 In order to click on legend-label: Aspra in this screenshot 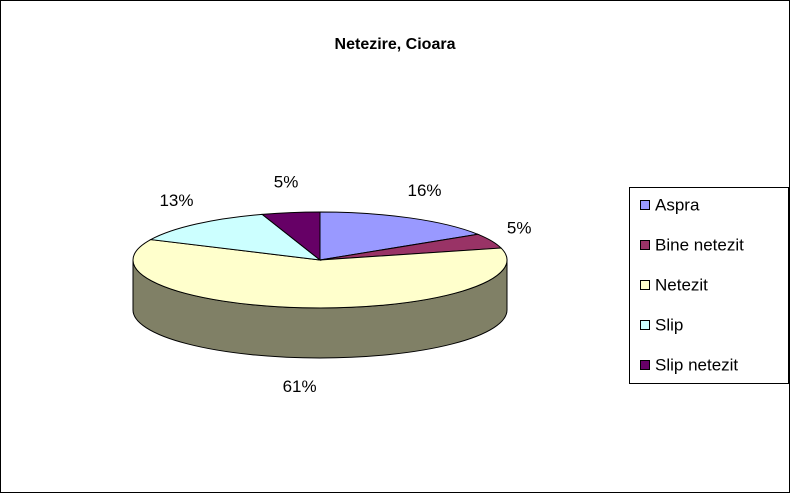, I will do `click(677, 204)`.